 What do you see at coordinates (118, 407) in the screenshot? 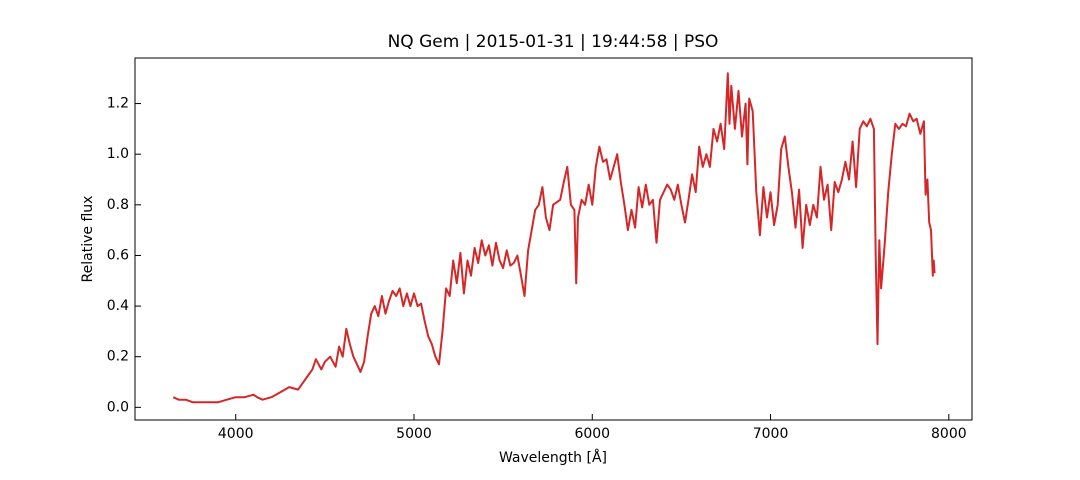
I see `y-tick-label: 0.0` at bounding box center [118, 407].